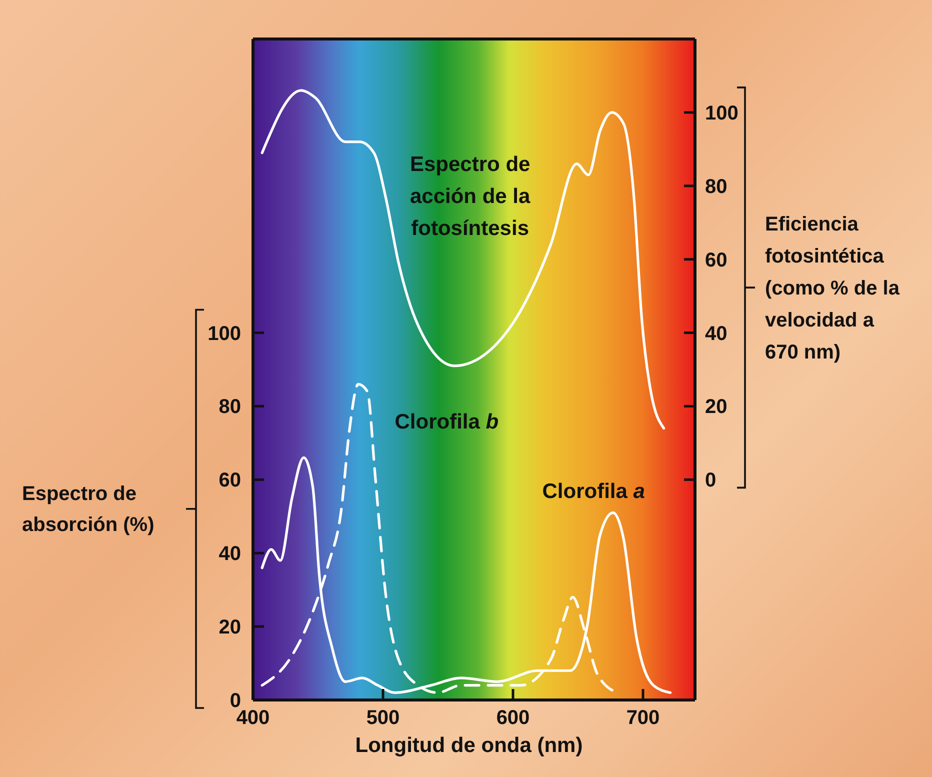  Describe the element at coordinates (832, 289) in the screenshot. I see `y2-axis-title: Eficiencia fotosintética (como % de la velocidad a 670 nm)` at that location.